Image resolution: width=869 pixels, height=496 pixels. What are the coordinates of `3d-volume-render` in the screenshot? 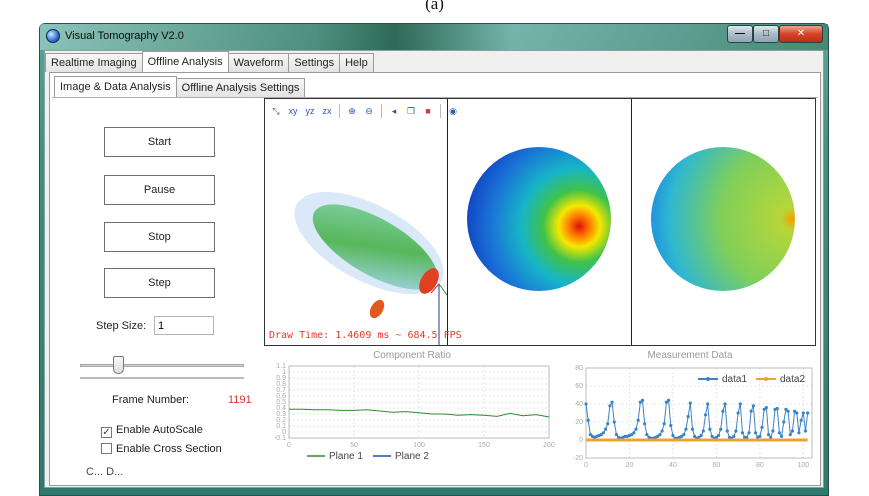 It's located at (371, 268).